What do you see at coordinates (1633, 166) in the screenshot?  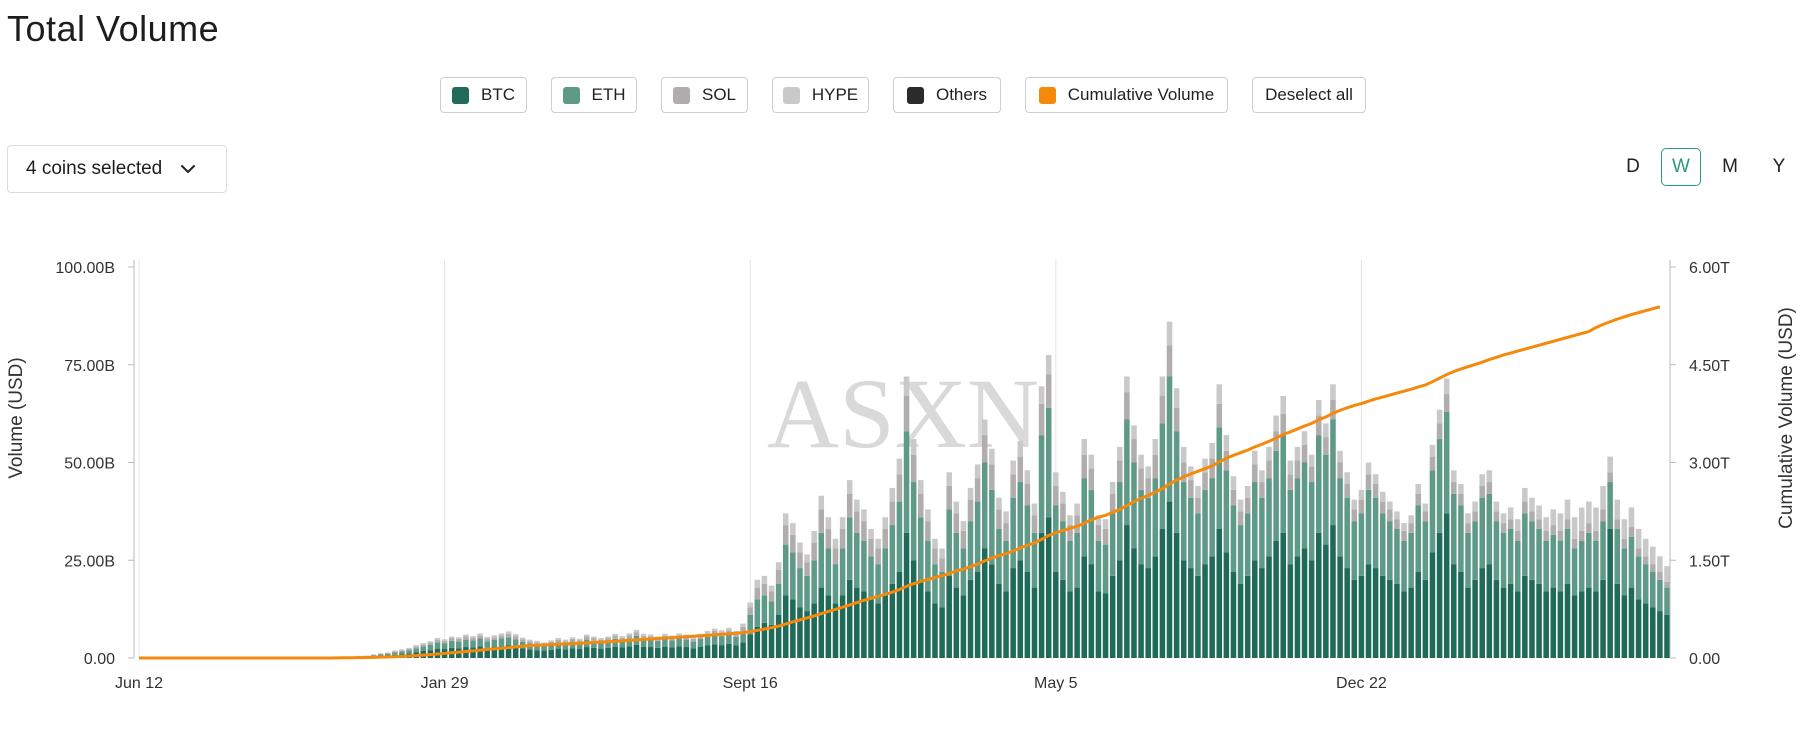 I see `interval-d-button: D` at bounding box center [1633, 166].